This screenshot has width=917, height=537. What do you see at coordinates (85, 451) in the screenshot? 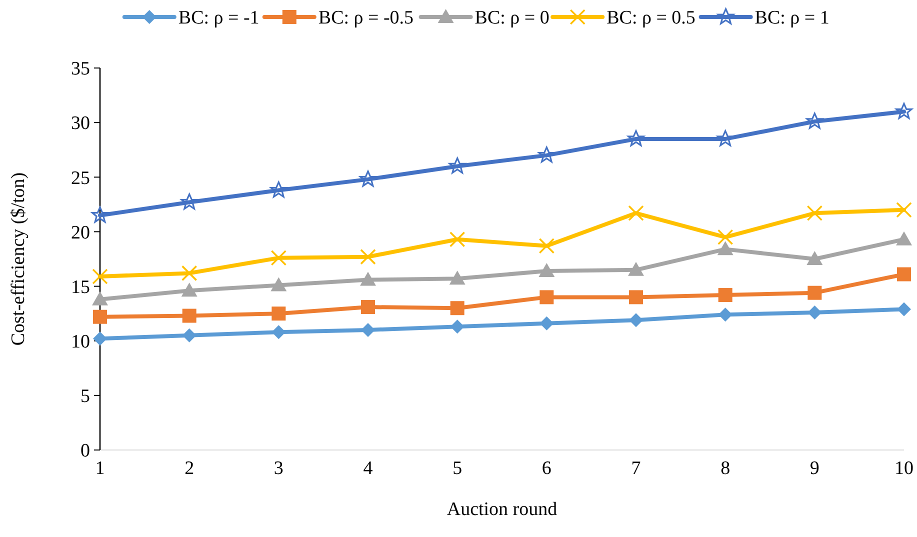
I see `y-tick-label: 0` at bounding box center [85, 451].